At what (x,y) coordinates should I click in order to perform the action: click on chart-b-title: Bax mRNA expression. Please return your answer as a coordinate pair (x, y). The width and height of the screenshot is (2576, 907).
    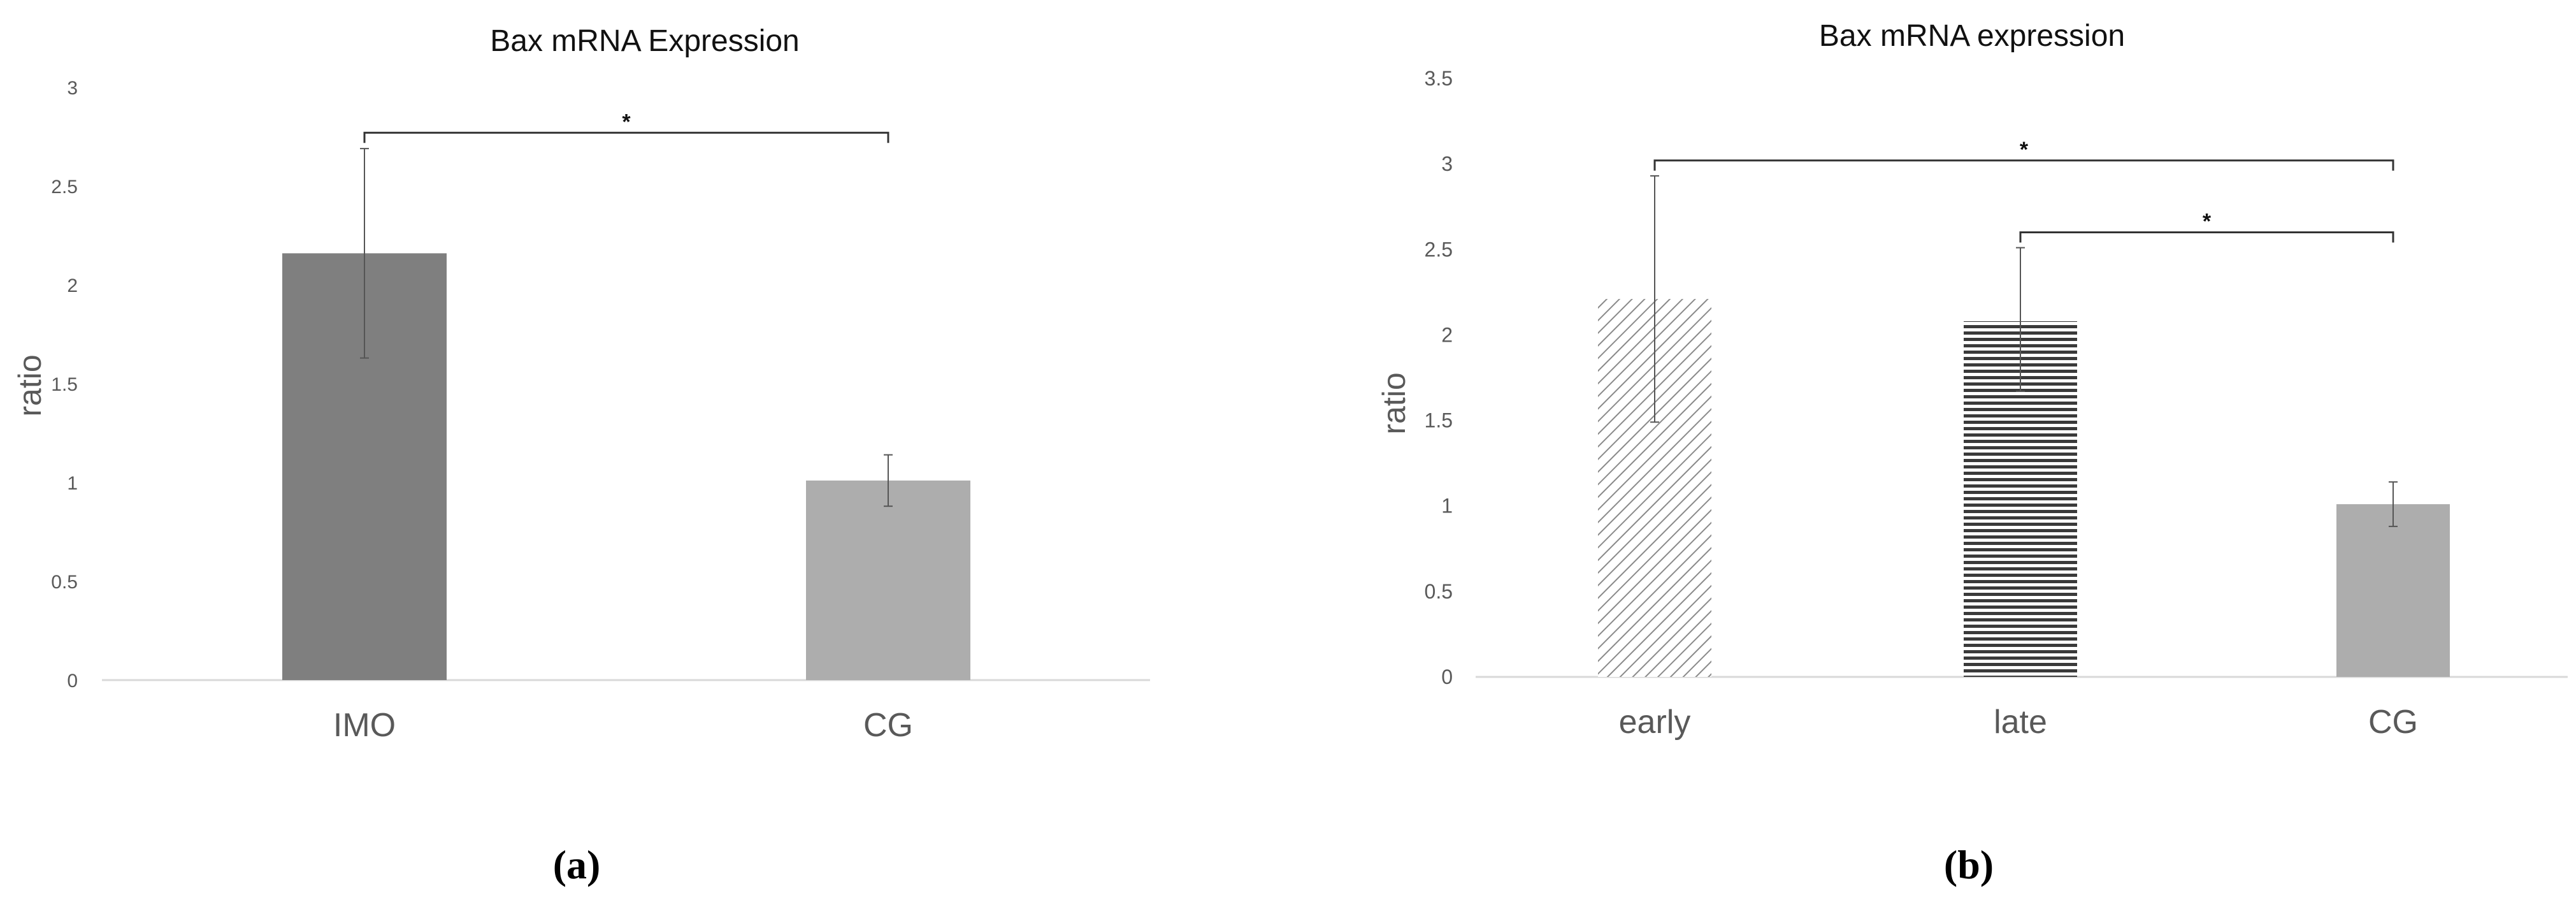
    Looking at the image, I should click on (1972, 36).